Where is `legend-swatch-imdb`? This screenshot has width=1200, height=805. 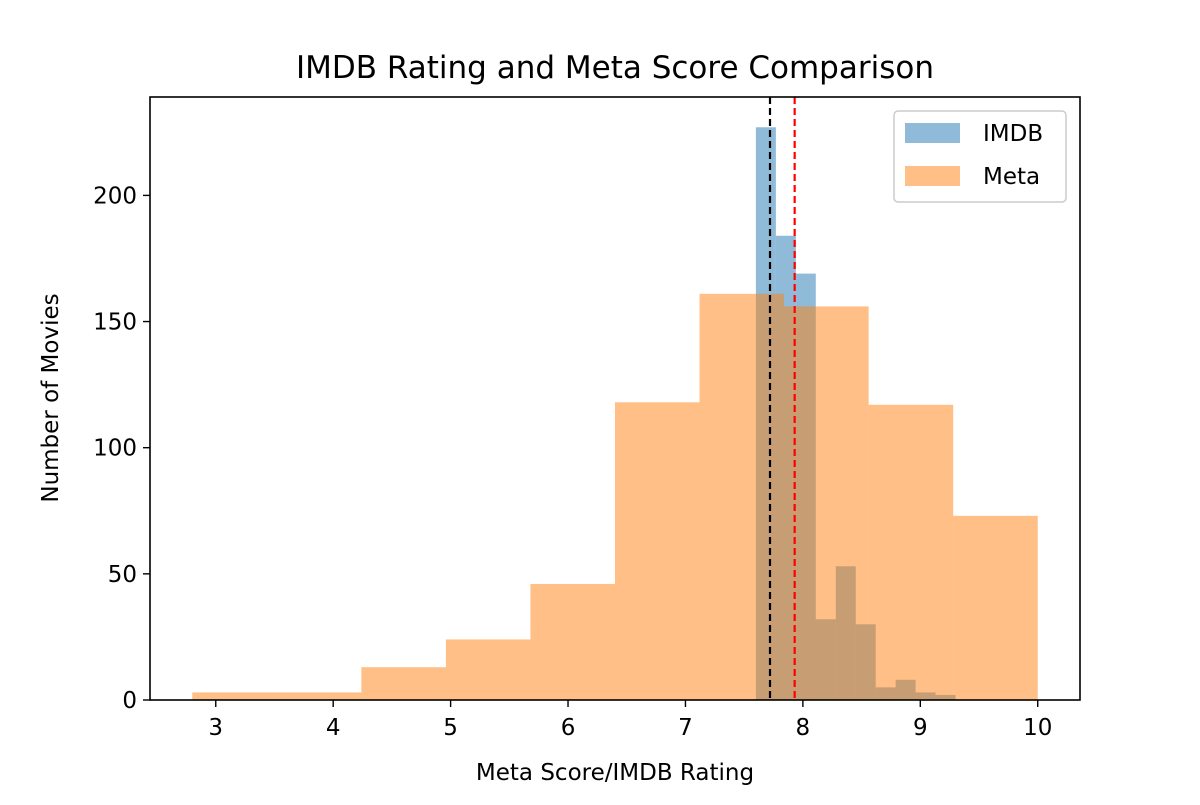
legend-swatch-imdb is located at coordinates (932, 133).